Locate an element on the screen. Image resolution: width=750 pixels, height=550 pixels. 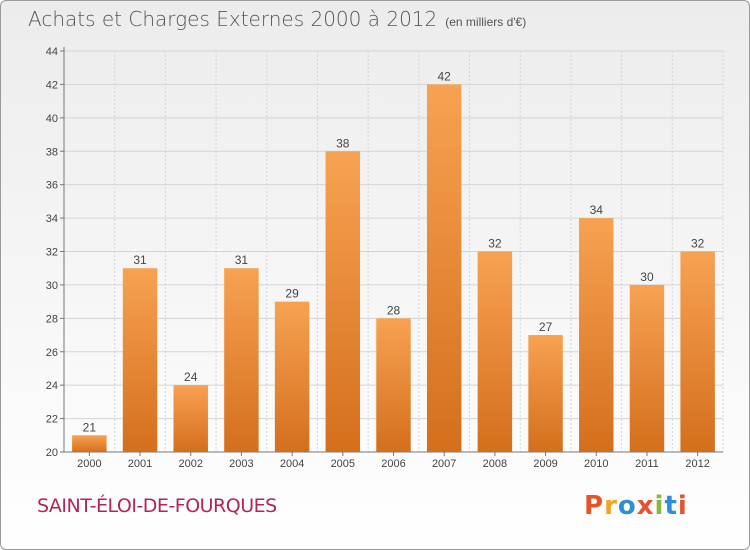
data-label-2008: 32 is located at coordinates (495, 244).